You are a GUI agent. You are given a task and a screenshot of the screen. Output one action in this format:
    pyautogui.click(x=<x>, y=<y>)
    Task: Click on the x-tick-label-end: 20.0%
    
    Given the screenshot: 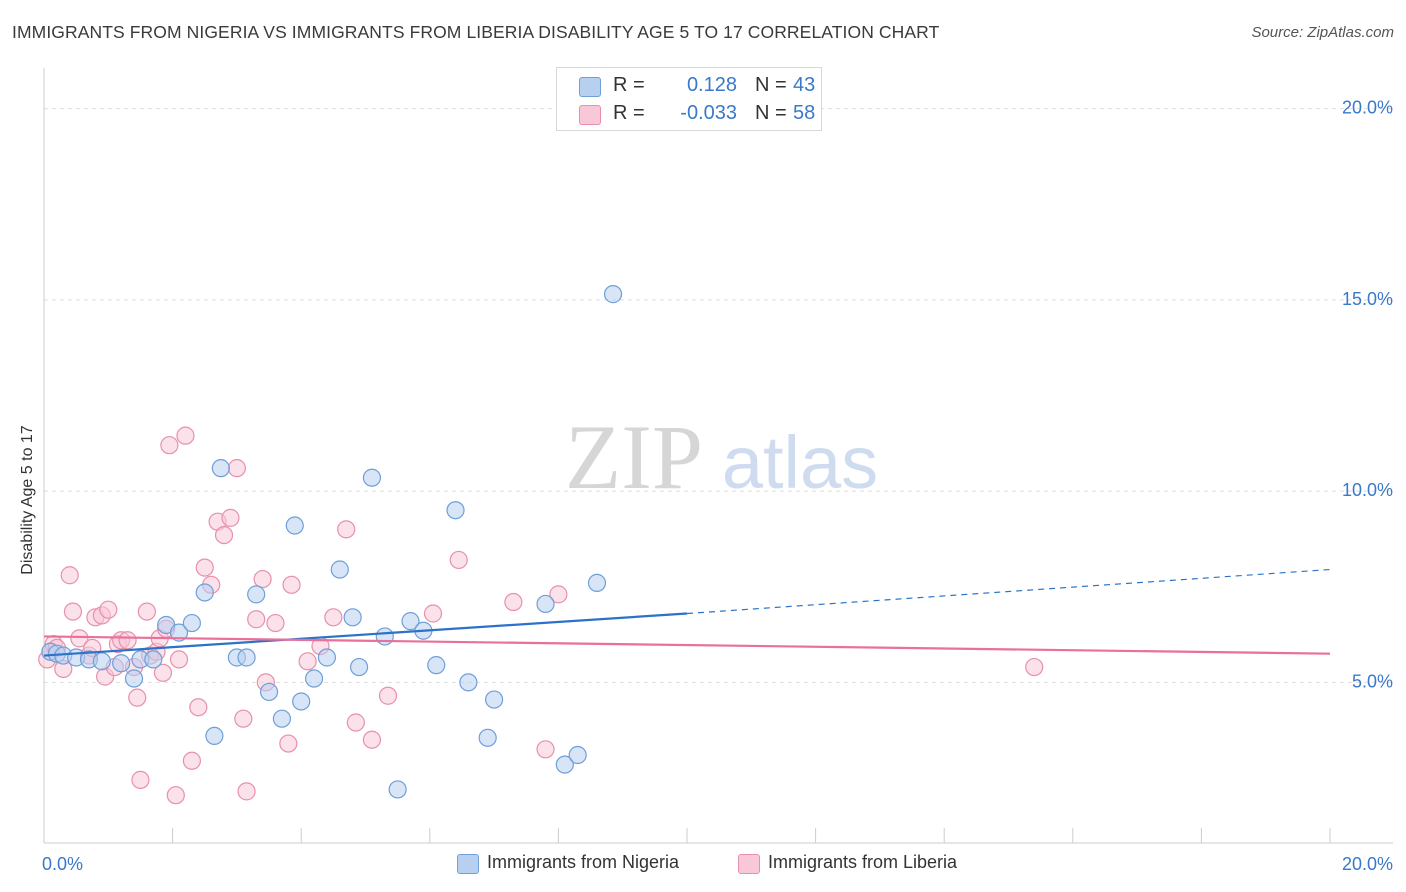 What is the action you would take?
    pyautogui.click(x=1367, y=864)
    